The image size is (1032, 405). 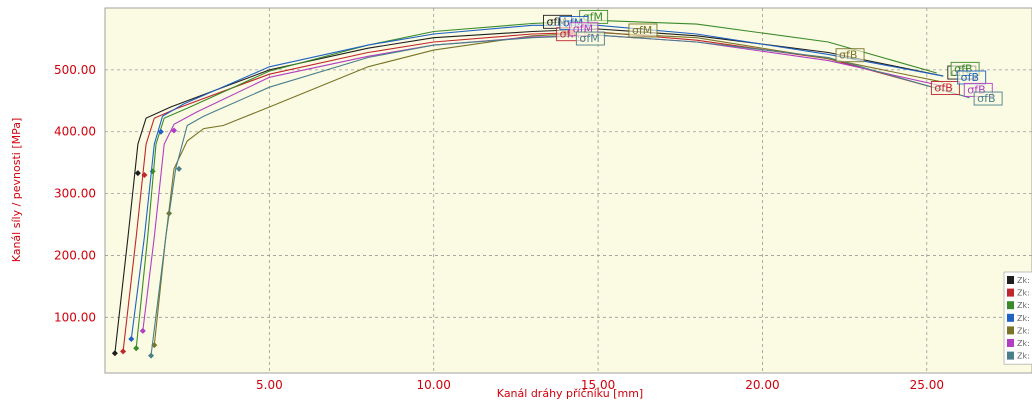 What do you see at coordinates (1024, 356) in the screenshot?
I see `legend-entry: Zk: 7` at bounding box center [1024, 356].